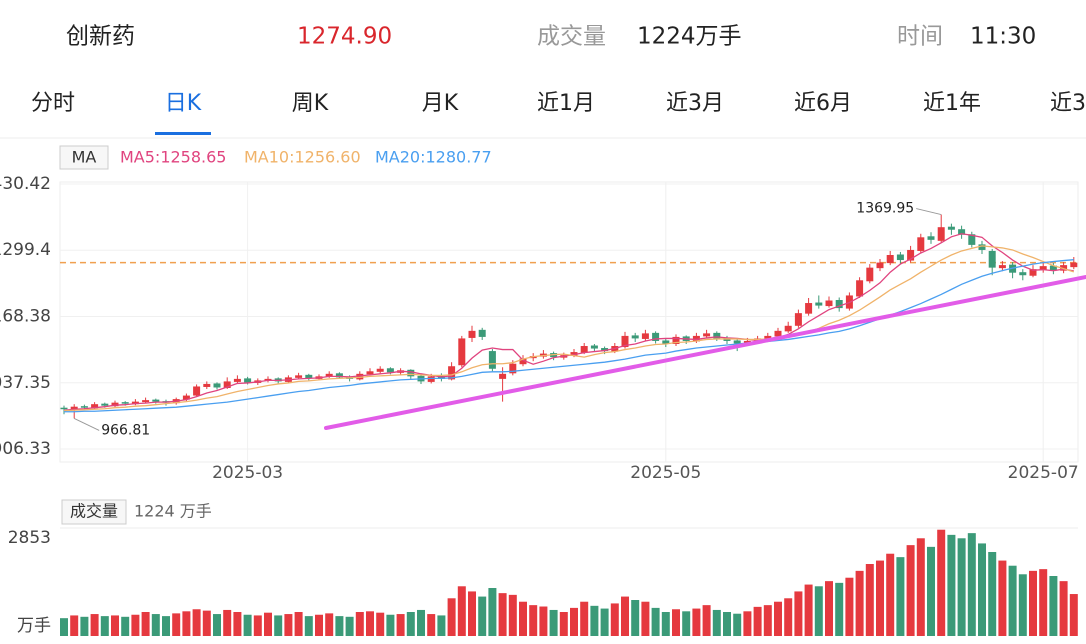 The height and width of the screenshot is (644, 1086). Describe the element at coordinates (34, 626) in the screenshot. I see `y-tick-label: 万手` at that location.